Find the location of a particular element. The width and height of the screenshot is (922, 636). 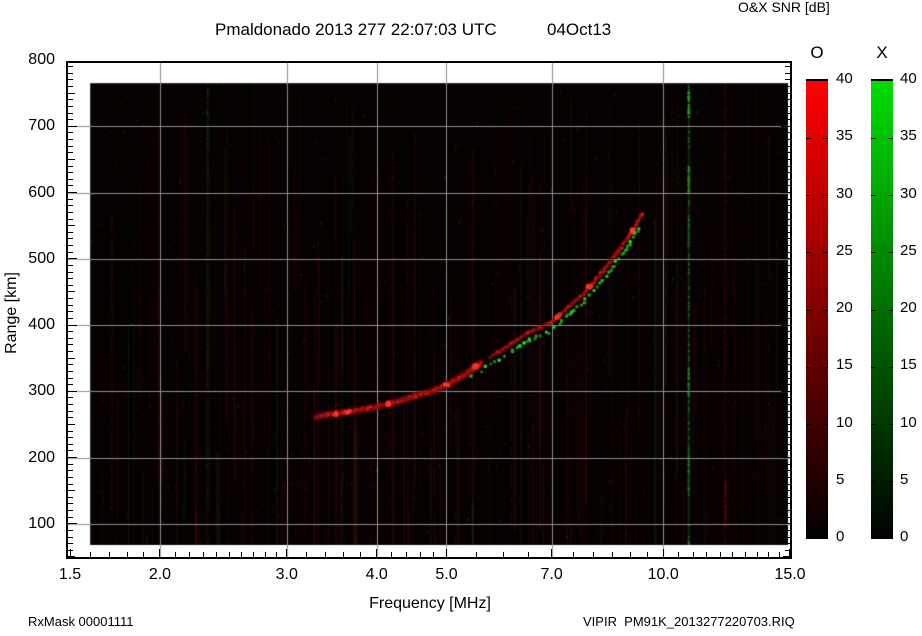

x-tick-label: 15.0 is located at coordinates (790, 574).